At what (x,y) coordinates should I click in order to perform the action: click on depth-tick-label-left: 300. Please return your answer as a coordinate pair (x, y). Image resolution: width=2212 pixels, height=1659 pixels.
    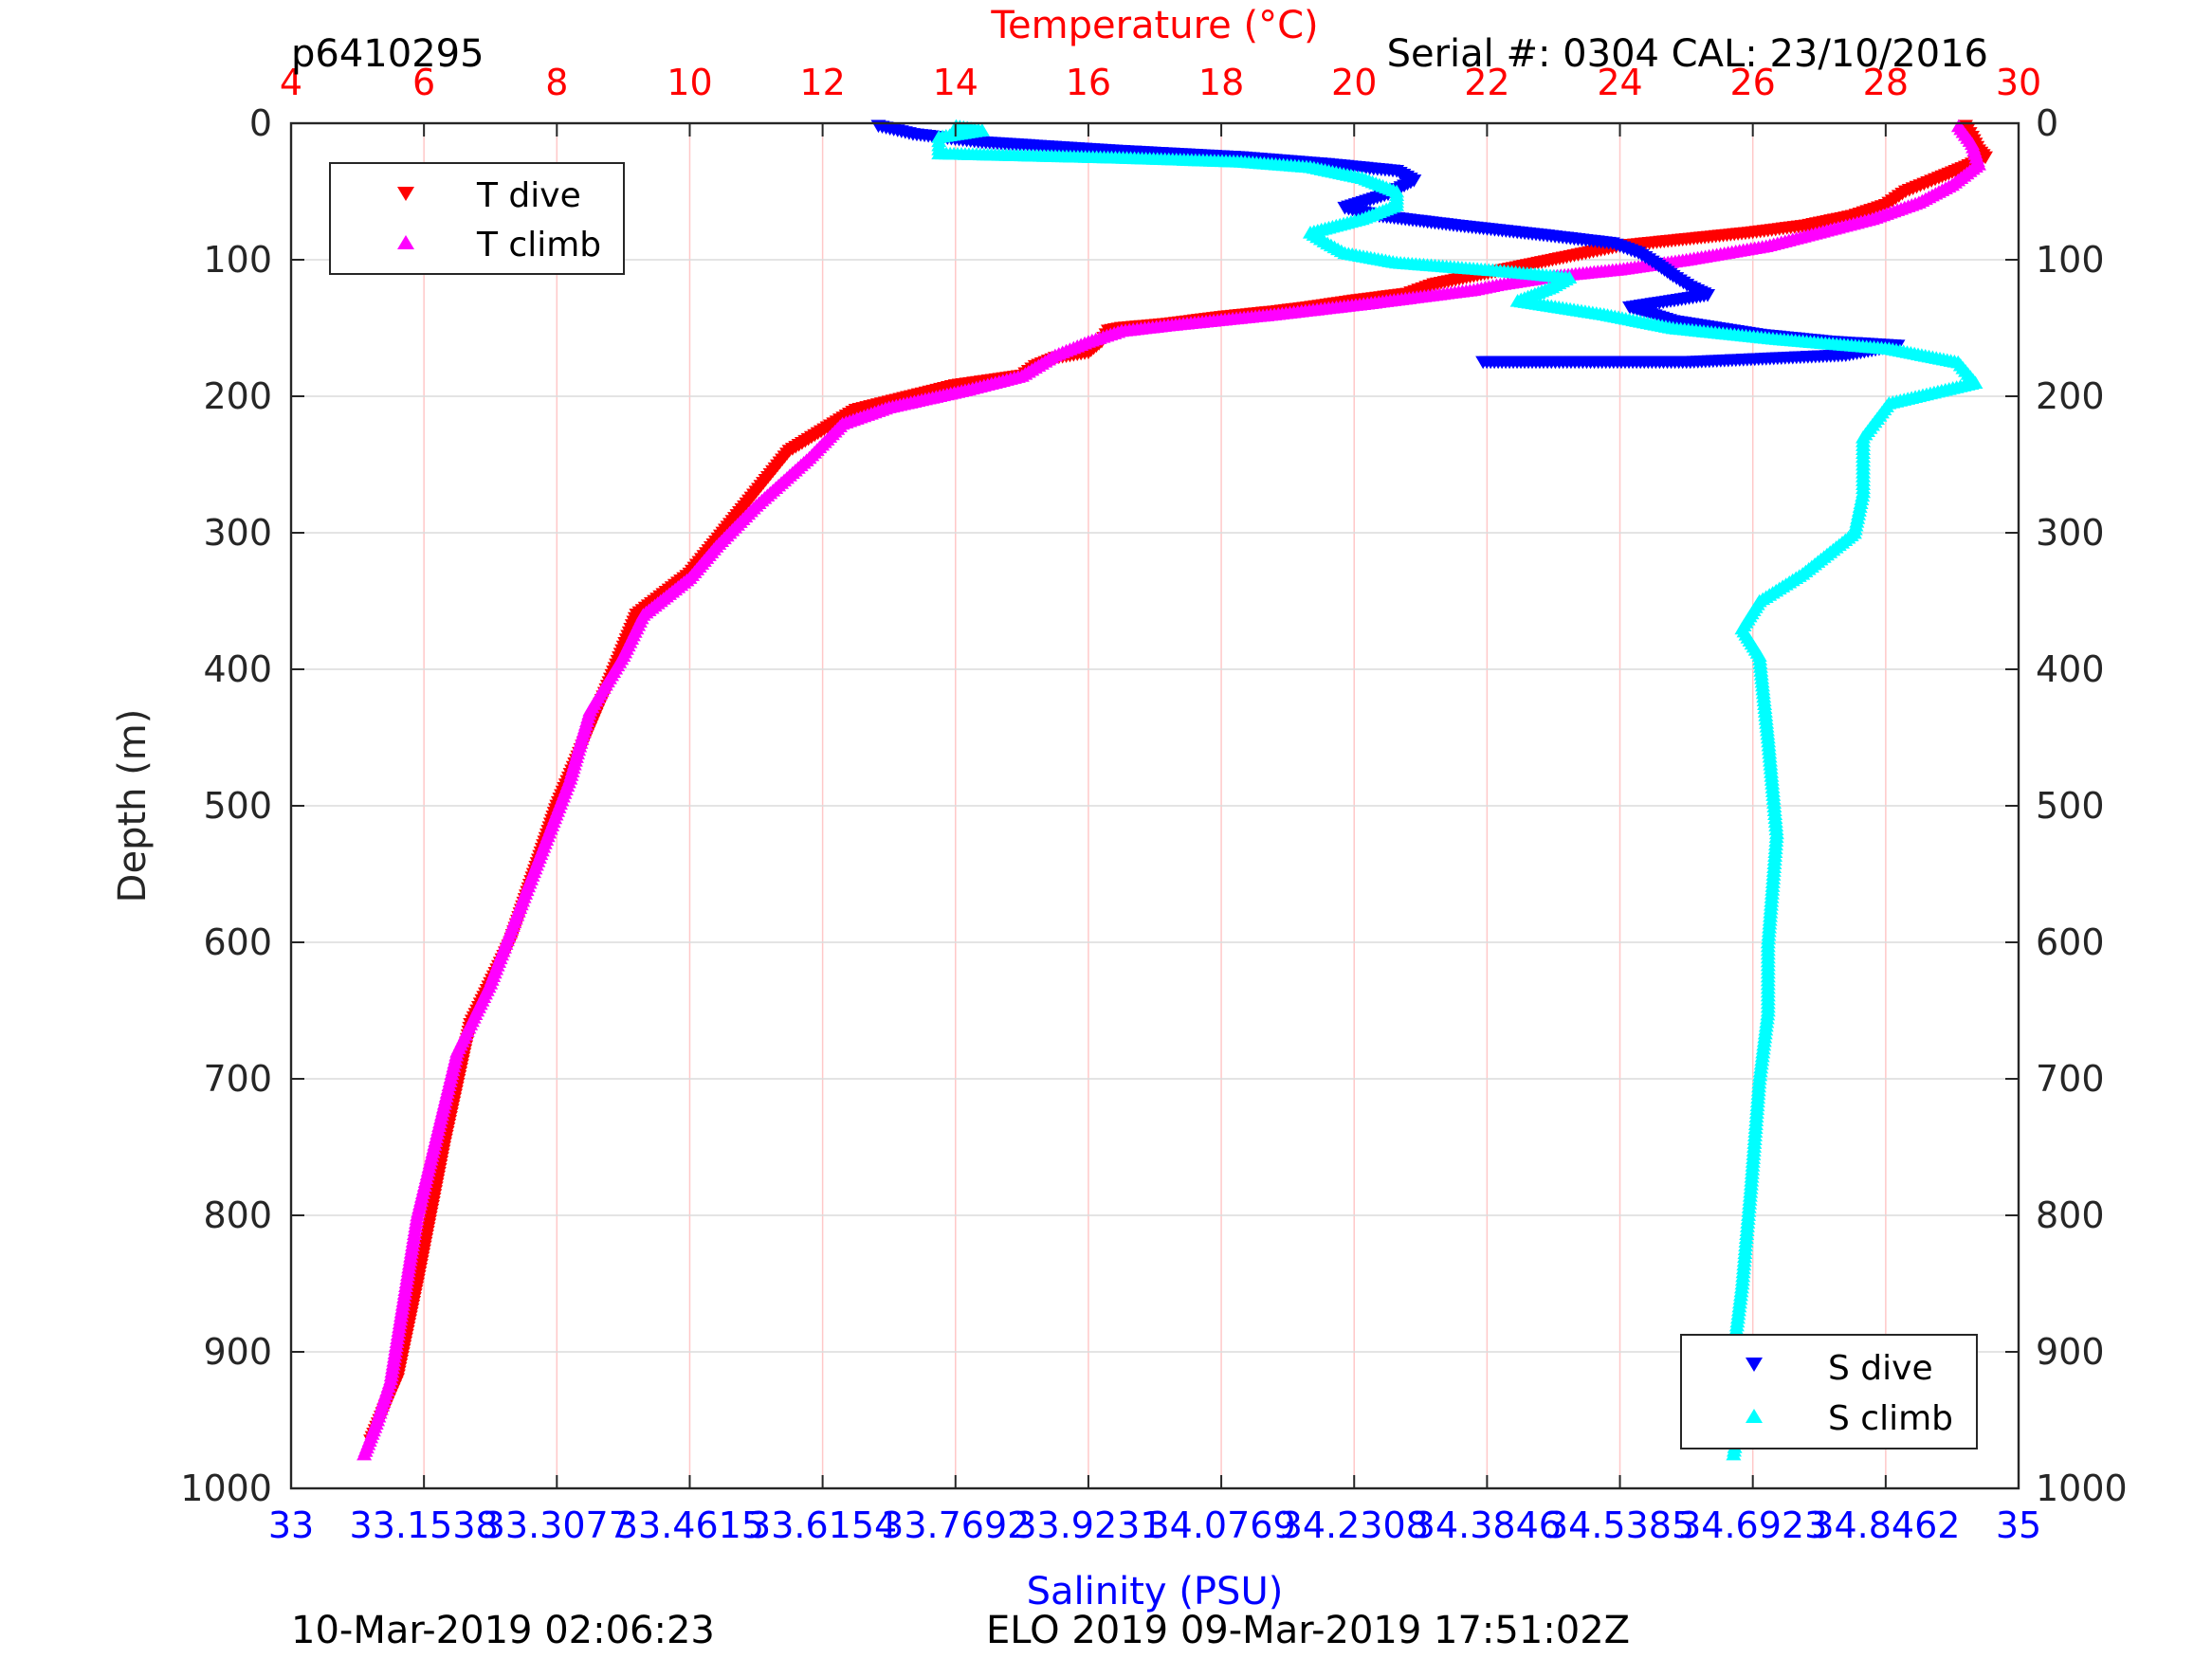
    Looking at the image, I should click on (237, 533).